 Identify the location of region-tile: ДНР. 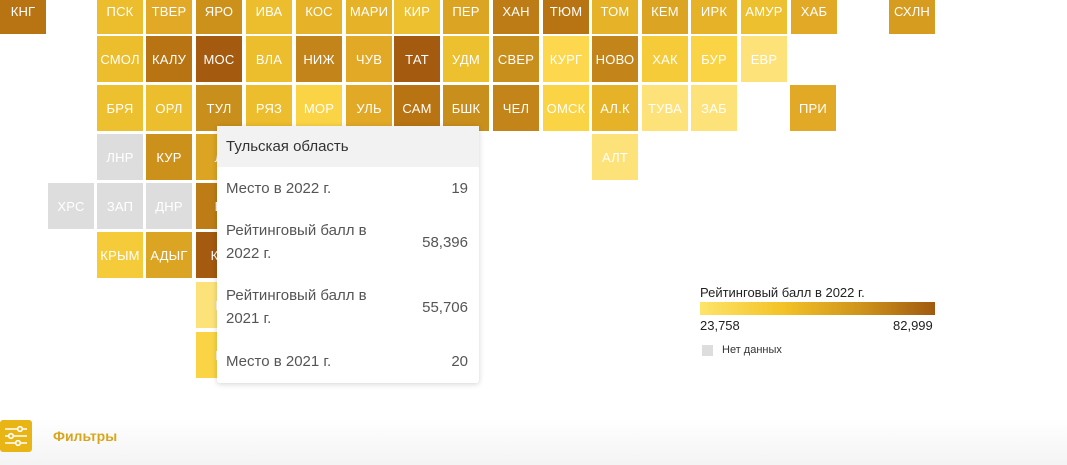
(169, 206).